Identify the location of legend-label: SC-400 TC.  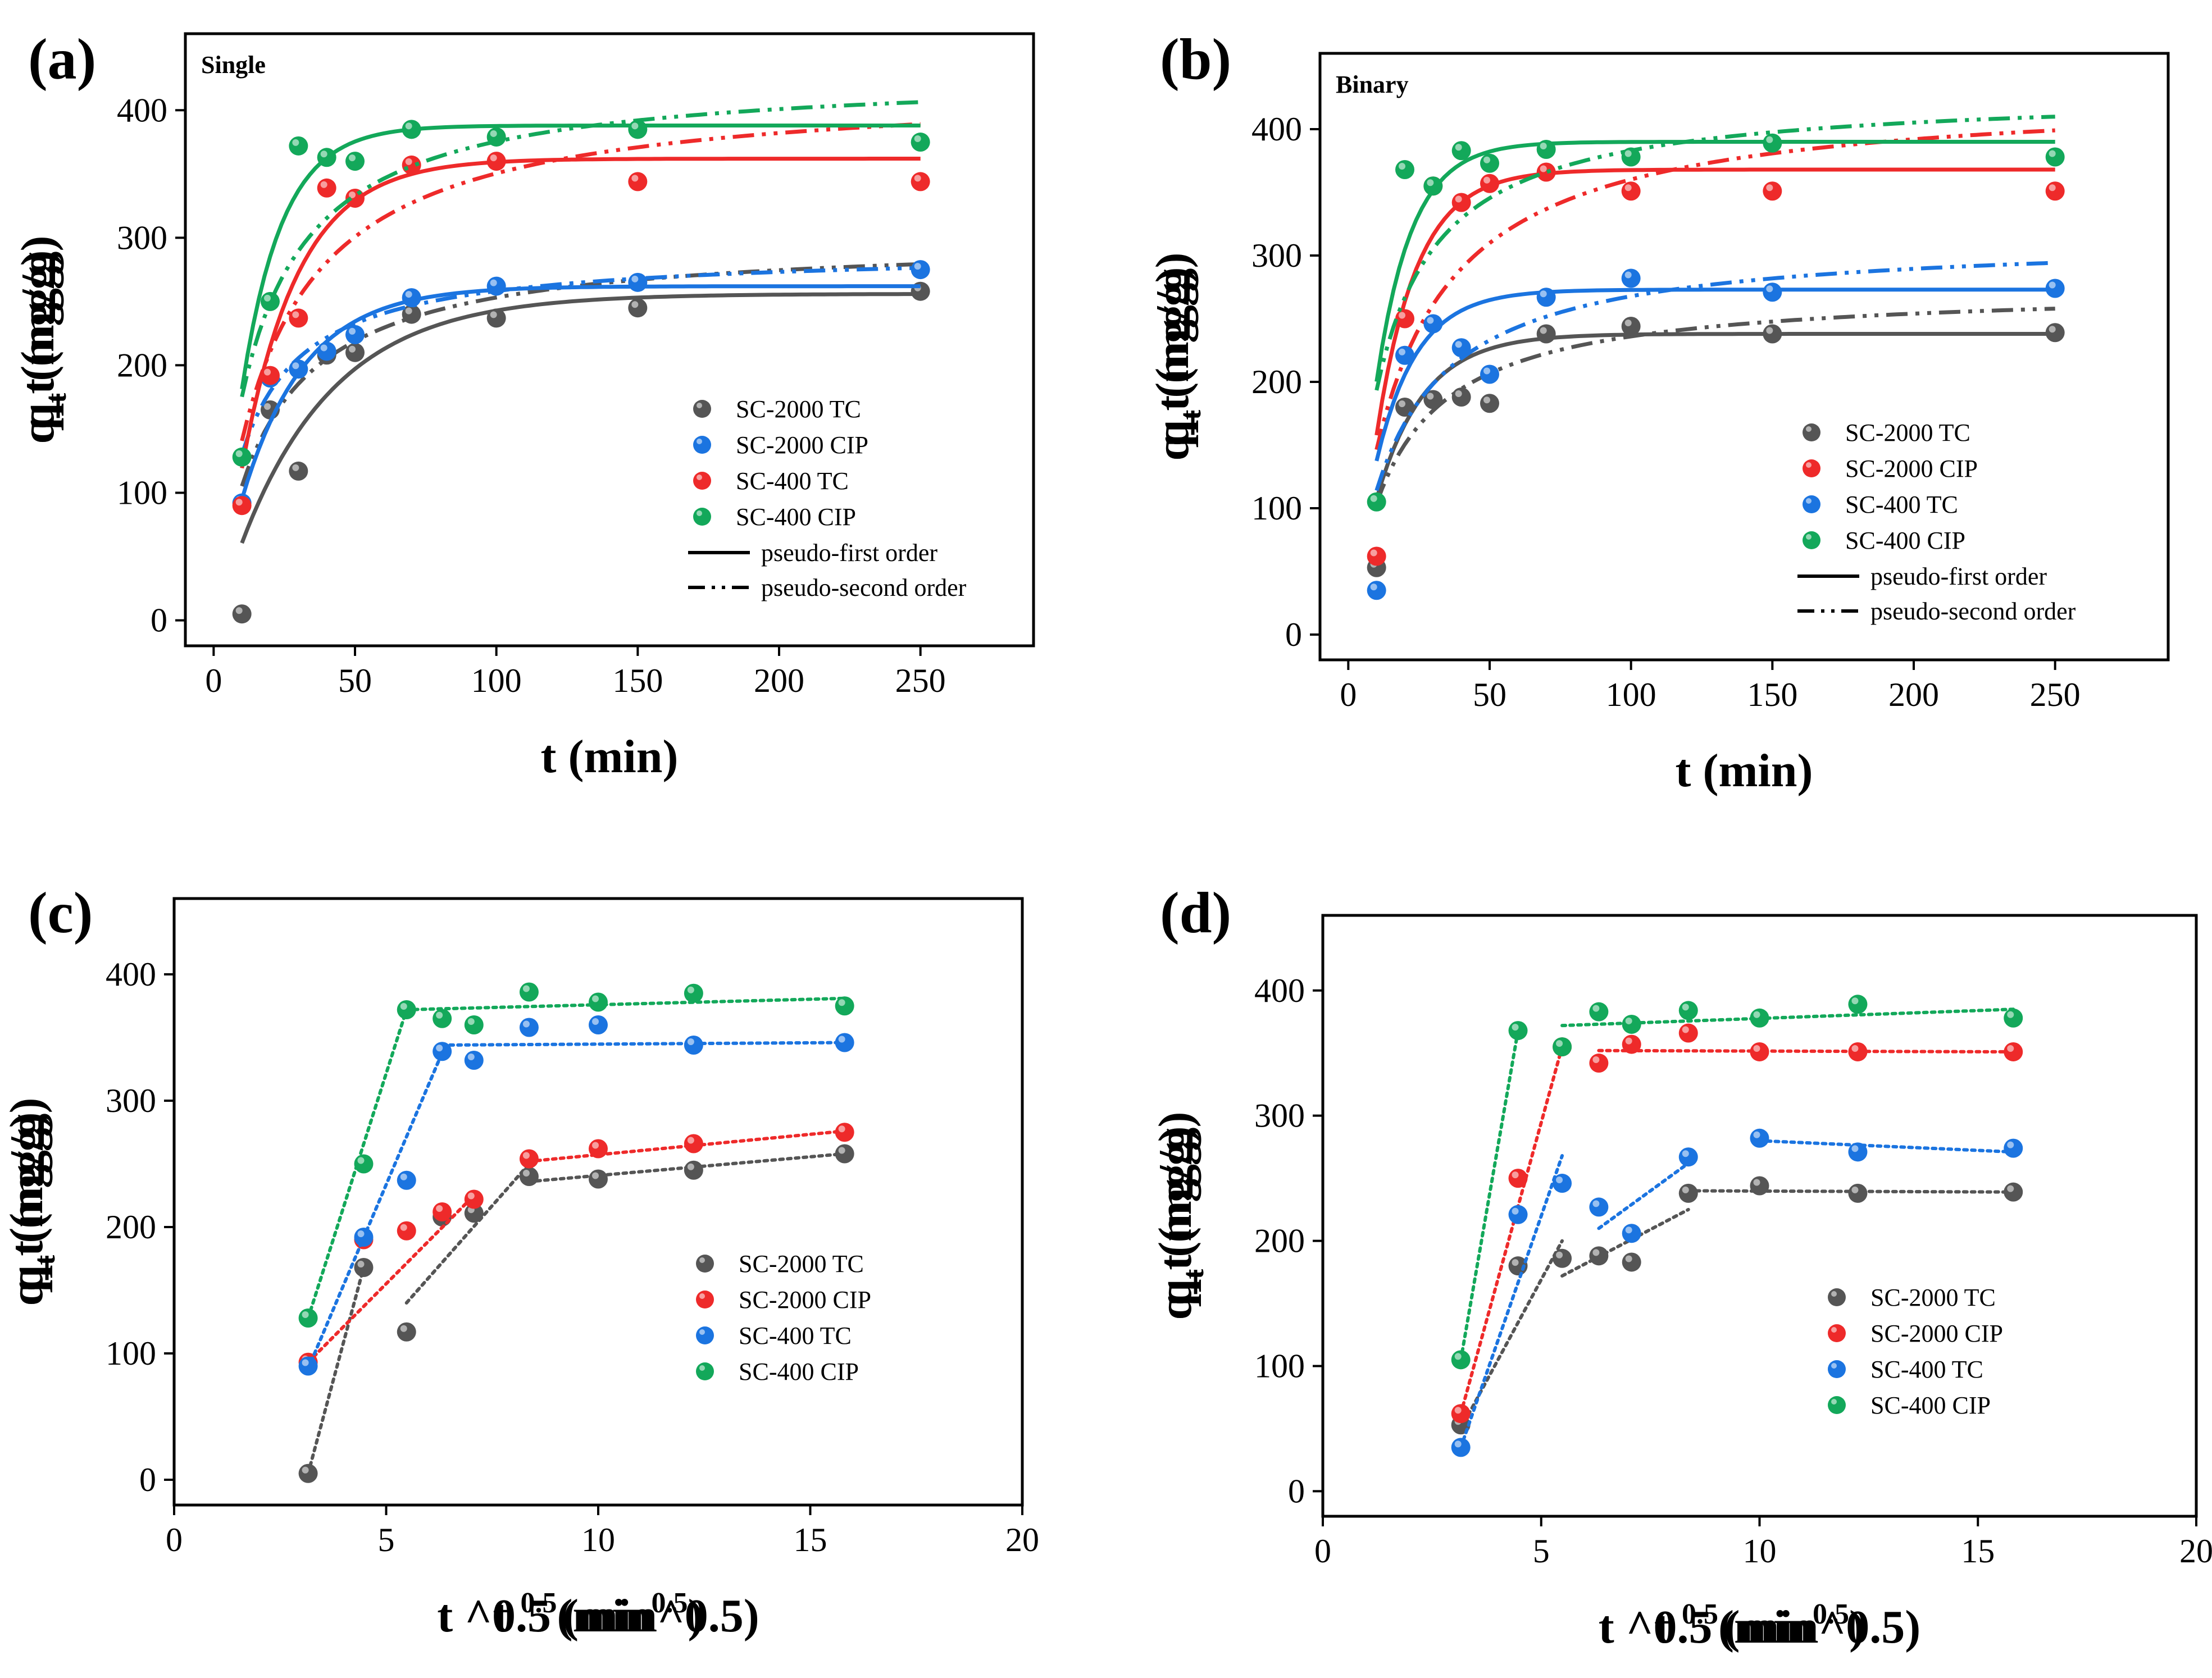
(1926, 1369).